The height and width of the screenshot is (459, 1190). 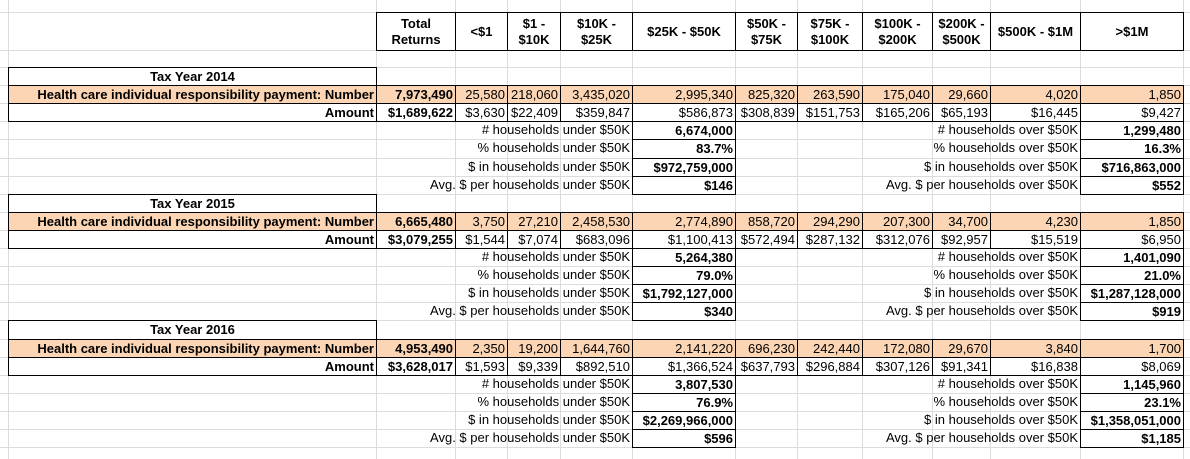 I want to click on number-cell: 4,020, so click(x=1035, y=94).